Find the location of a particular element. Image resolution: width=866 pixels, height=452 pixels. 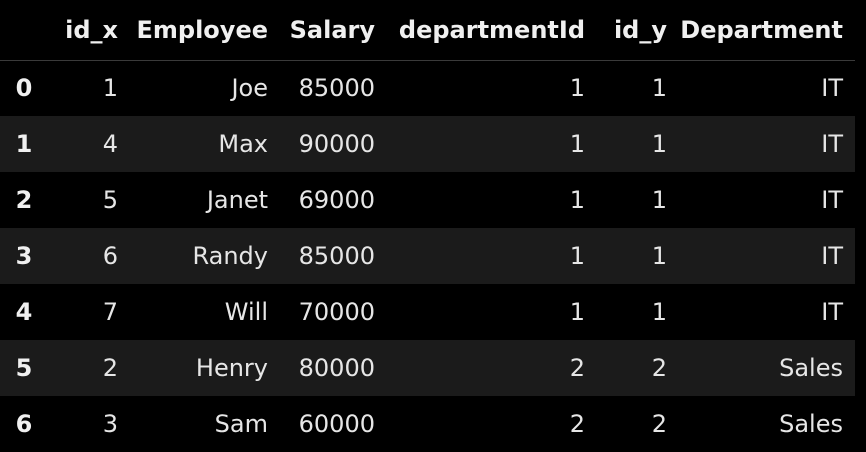

column-header-salary: Salary is located at coordinates (333, 30).